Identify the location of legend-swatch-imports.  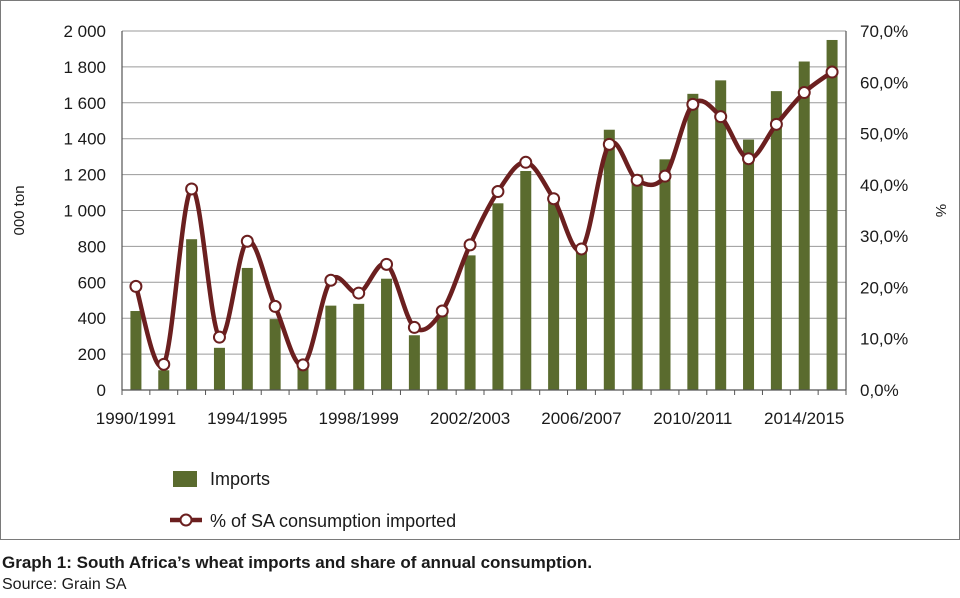
(185, 479).